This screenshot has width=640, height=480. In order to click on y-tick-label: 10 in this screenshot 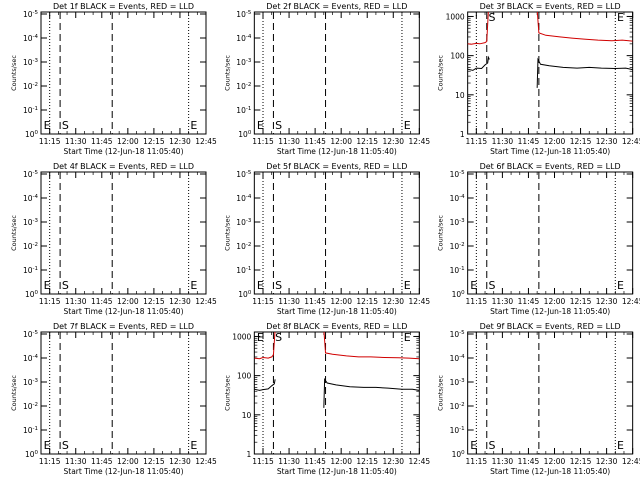, I will do `click(460, 95)`.